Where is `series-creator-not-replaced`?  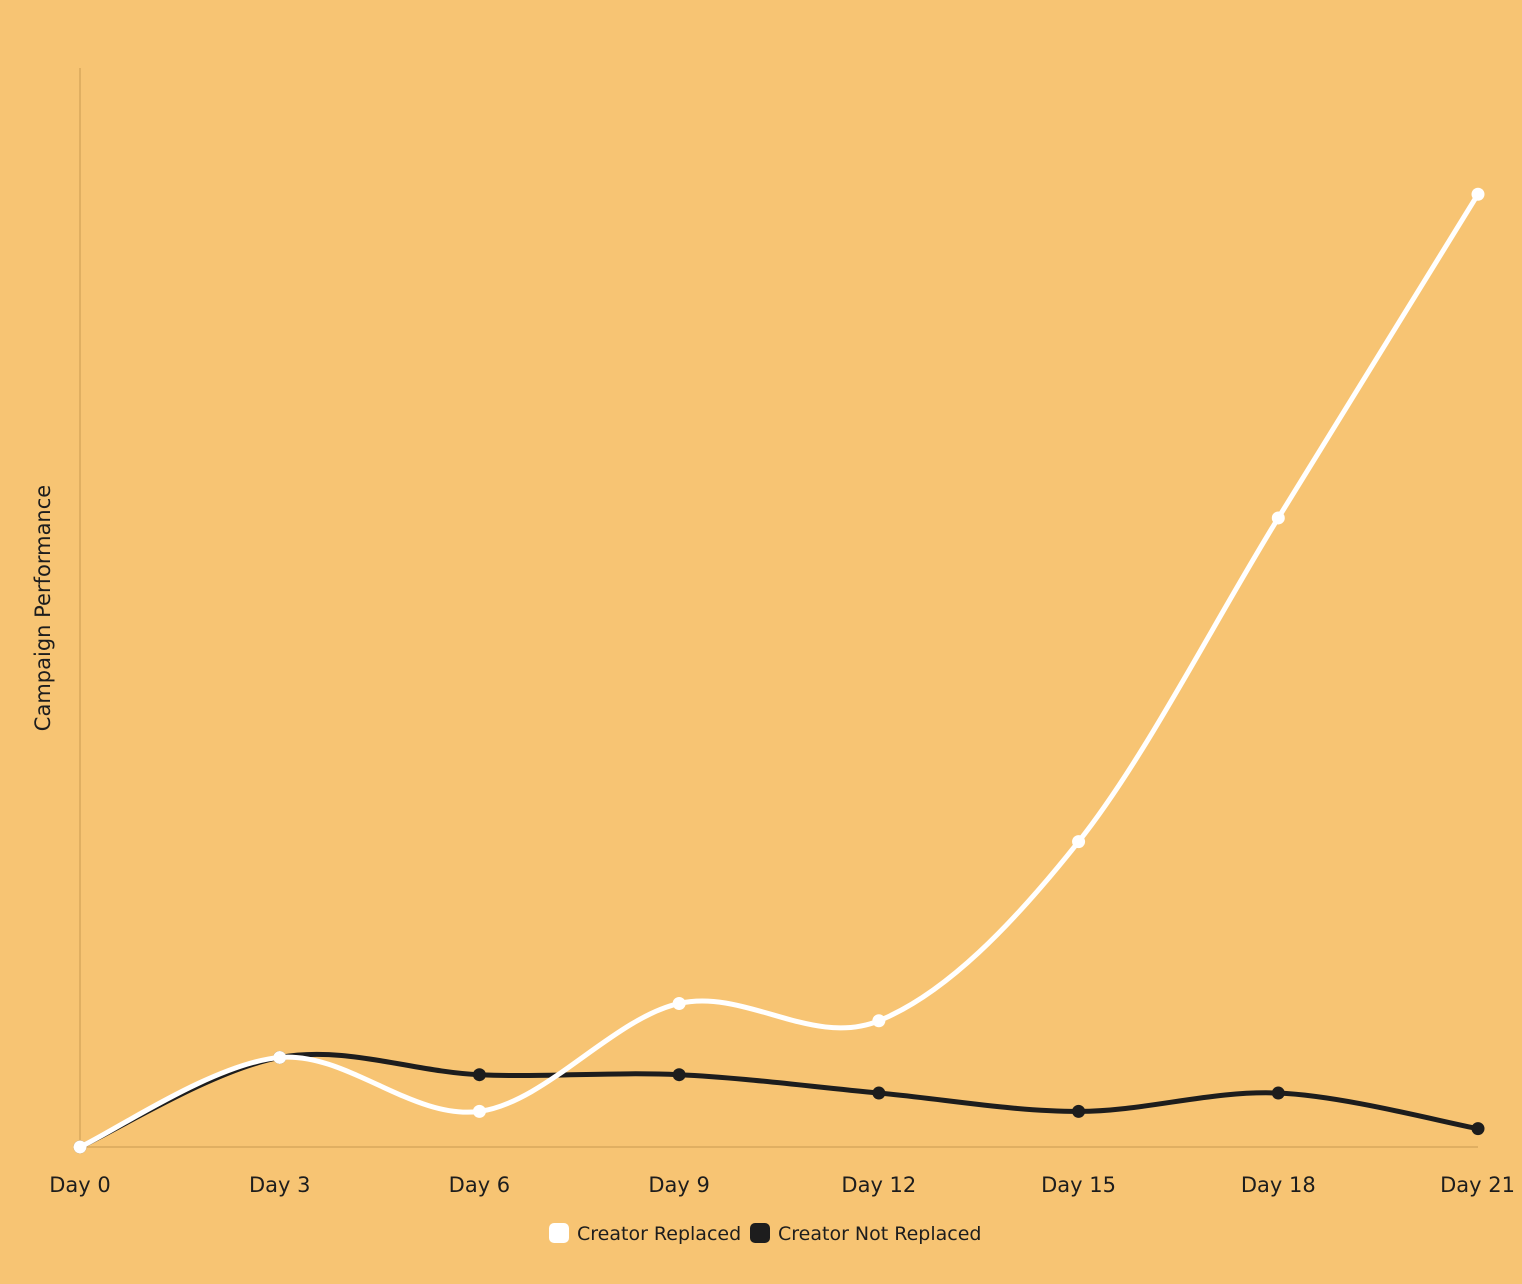 series-creator-not-replaced is located at coordinates (779, 1102).